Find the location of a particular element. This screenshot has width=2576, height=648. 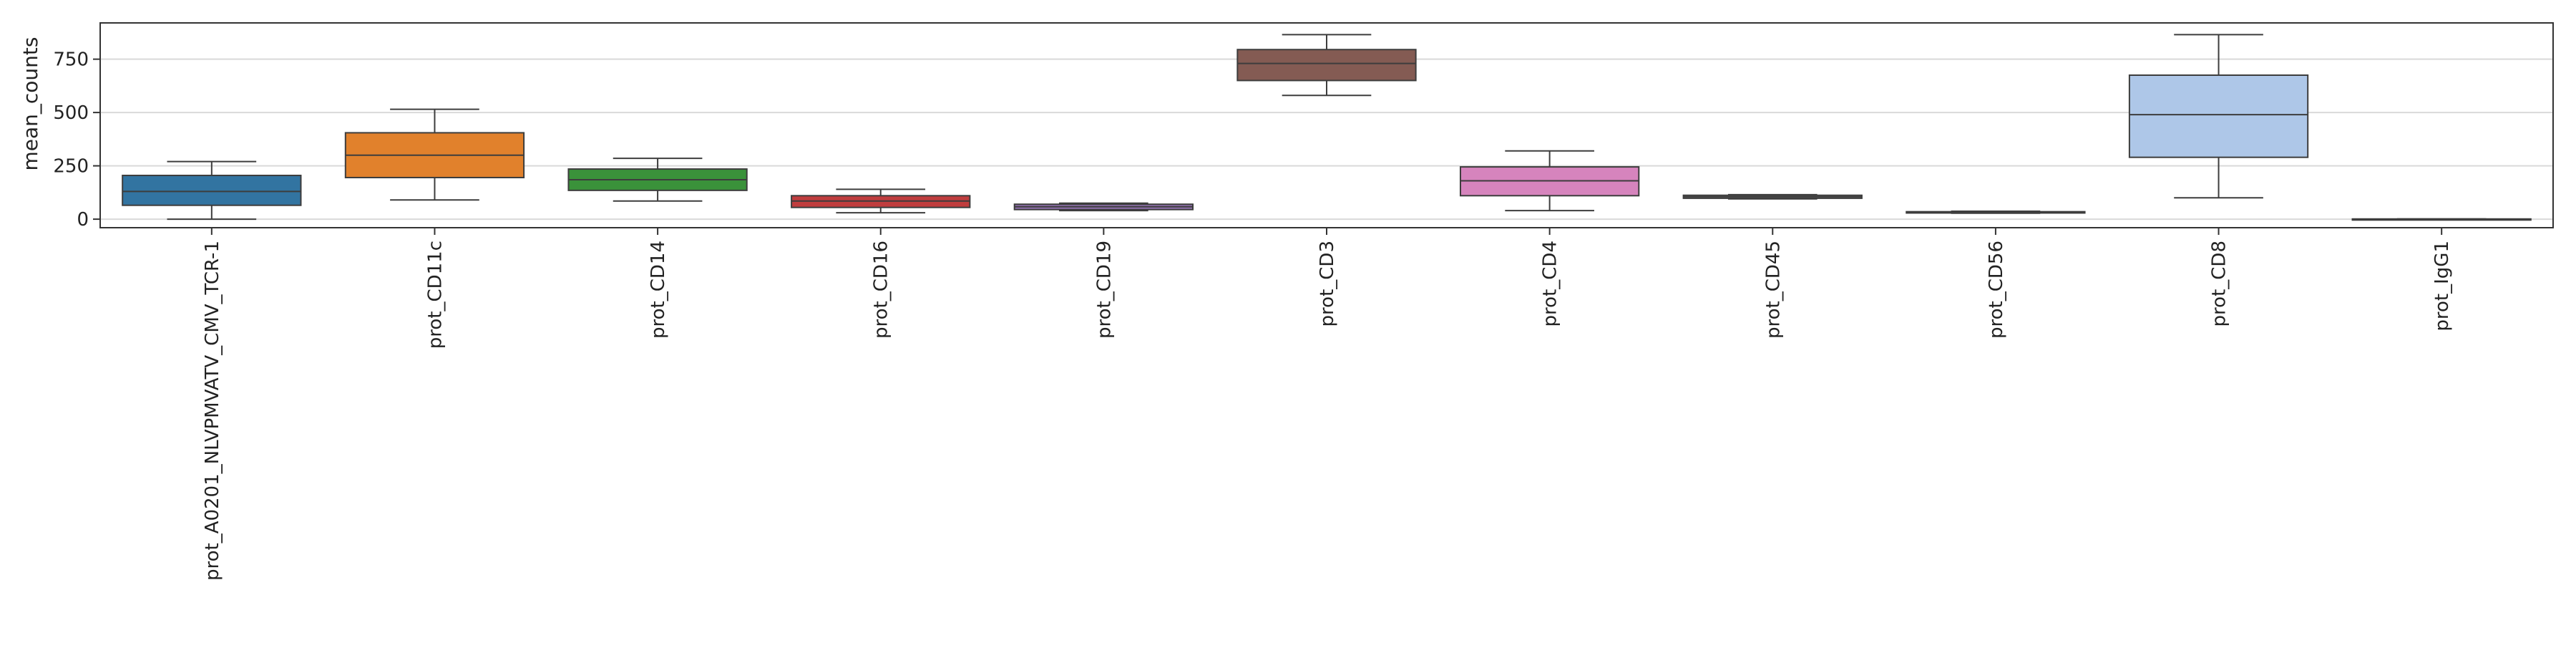

x-tick-label: prot_IgG1 is located at coordinates (2442, 286).